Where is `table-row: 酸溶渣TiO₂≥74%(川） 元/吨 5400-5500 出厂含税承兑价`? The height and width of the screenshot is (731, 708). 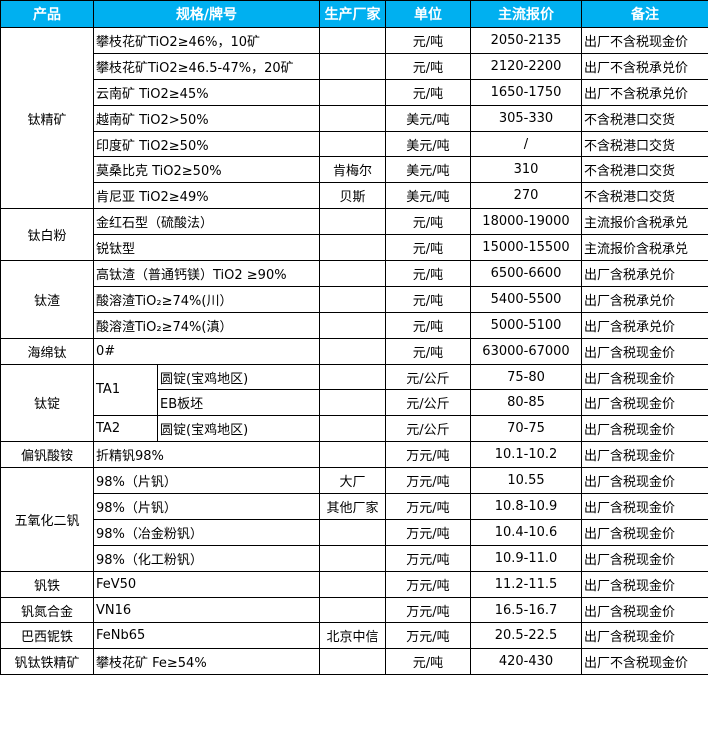 table-row: 酸溶渣TiO₂≥74%(川） 元/吨 5400-5500 出厂含税承兑价 is located at coordinates (354, 299).